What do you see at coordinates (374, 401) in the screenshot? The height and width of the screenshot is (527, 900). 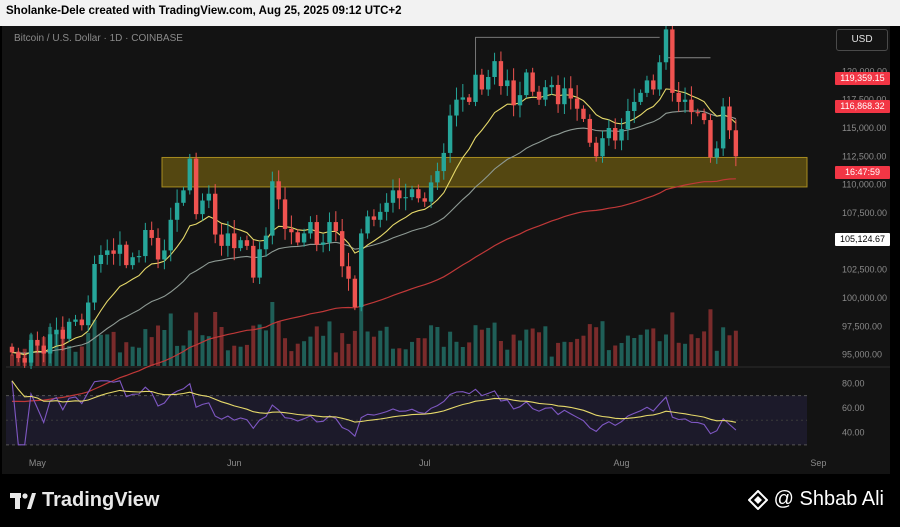 I see `rsi-average-line` at bounding box center [374, 401].